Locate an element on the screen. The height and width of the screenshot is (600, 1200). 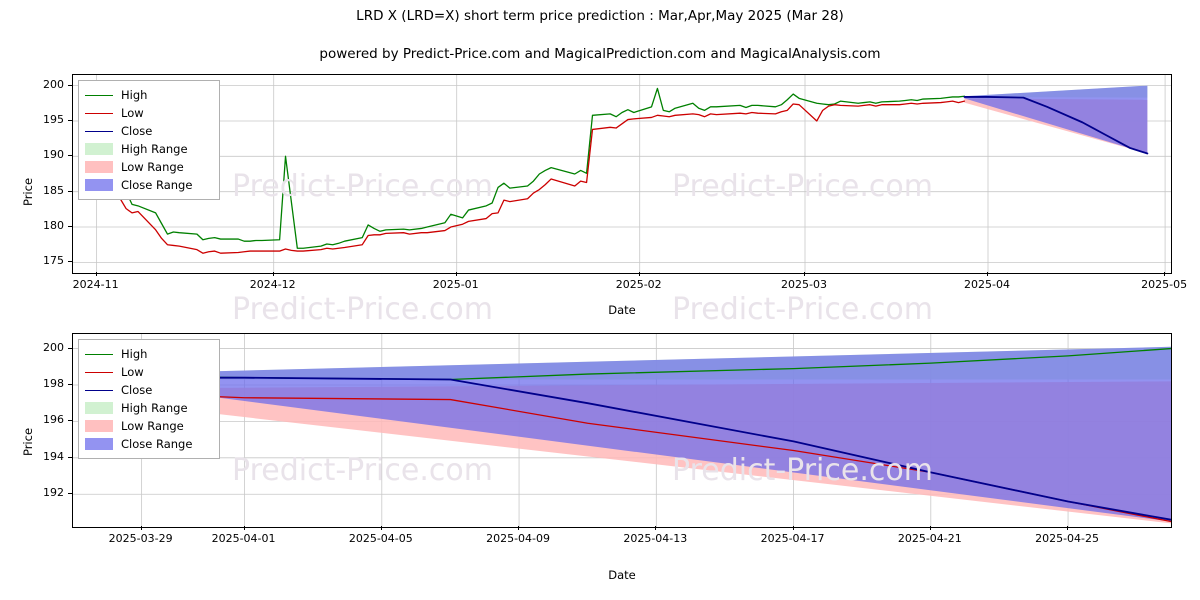
y-tick-label: 180 is located at coordinates (53, 226).